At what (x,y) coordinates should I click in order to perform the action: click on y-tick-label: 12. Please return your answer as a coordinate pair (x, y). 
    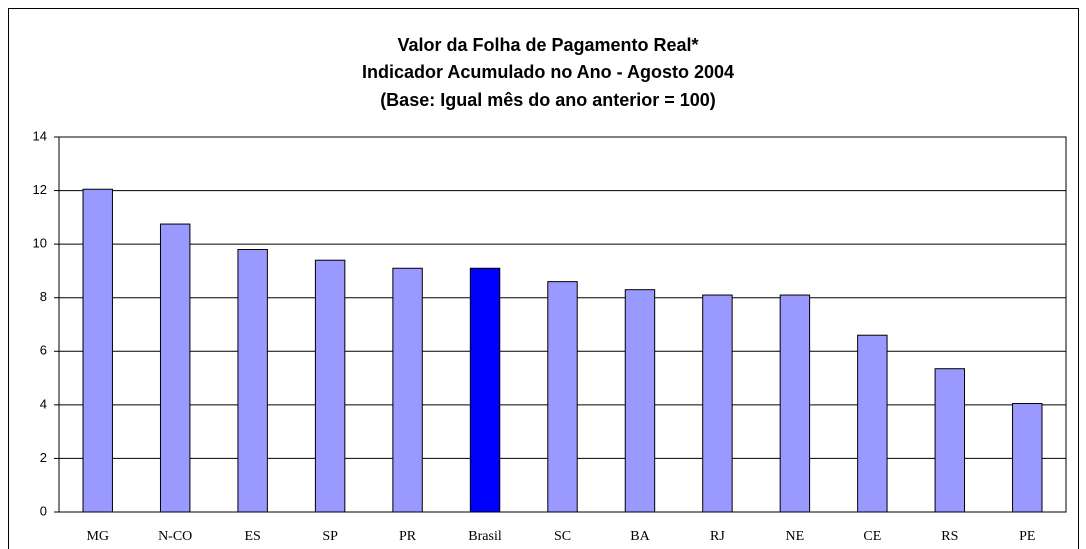
    Looking at the image, I should click on (40, 189).